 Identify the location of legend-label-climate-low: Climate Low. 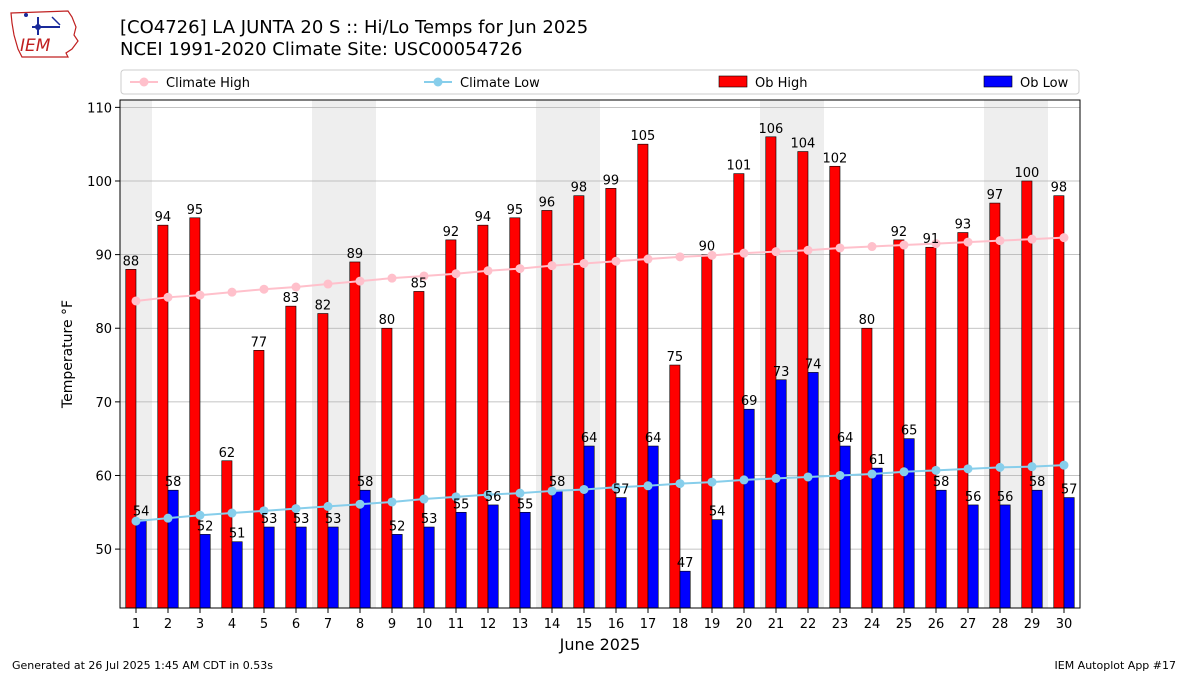
(500, 83).